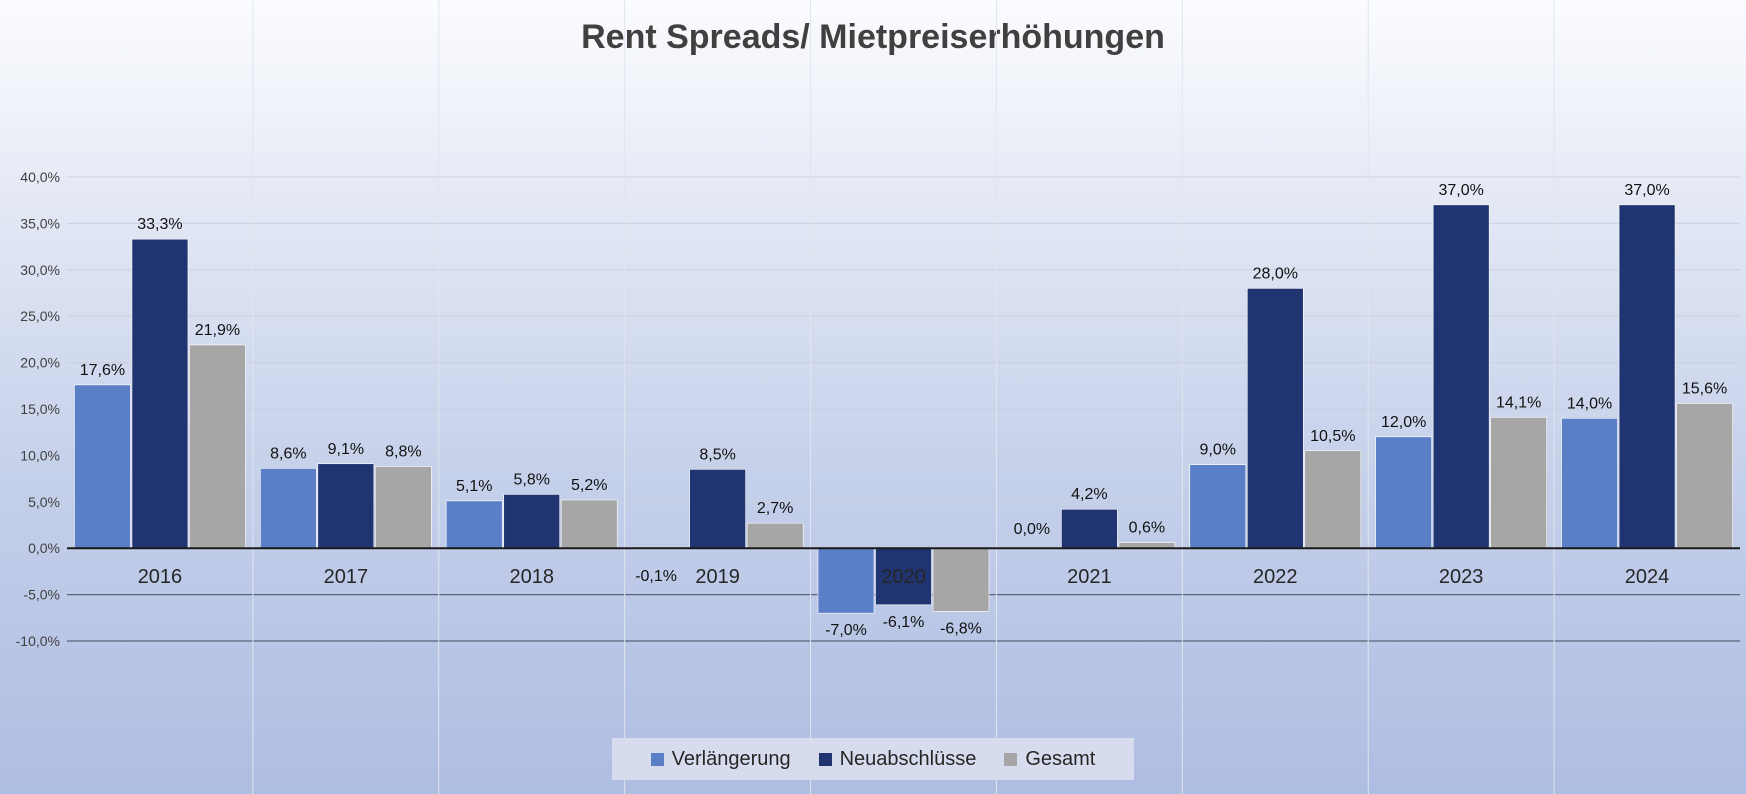 The width and height of the screenshot is (1746, 794). I want to click on data-label: 5,2%, so click(589, 485).